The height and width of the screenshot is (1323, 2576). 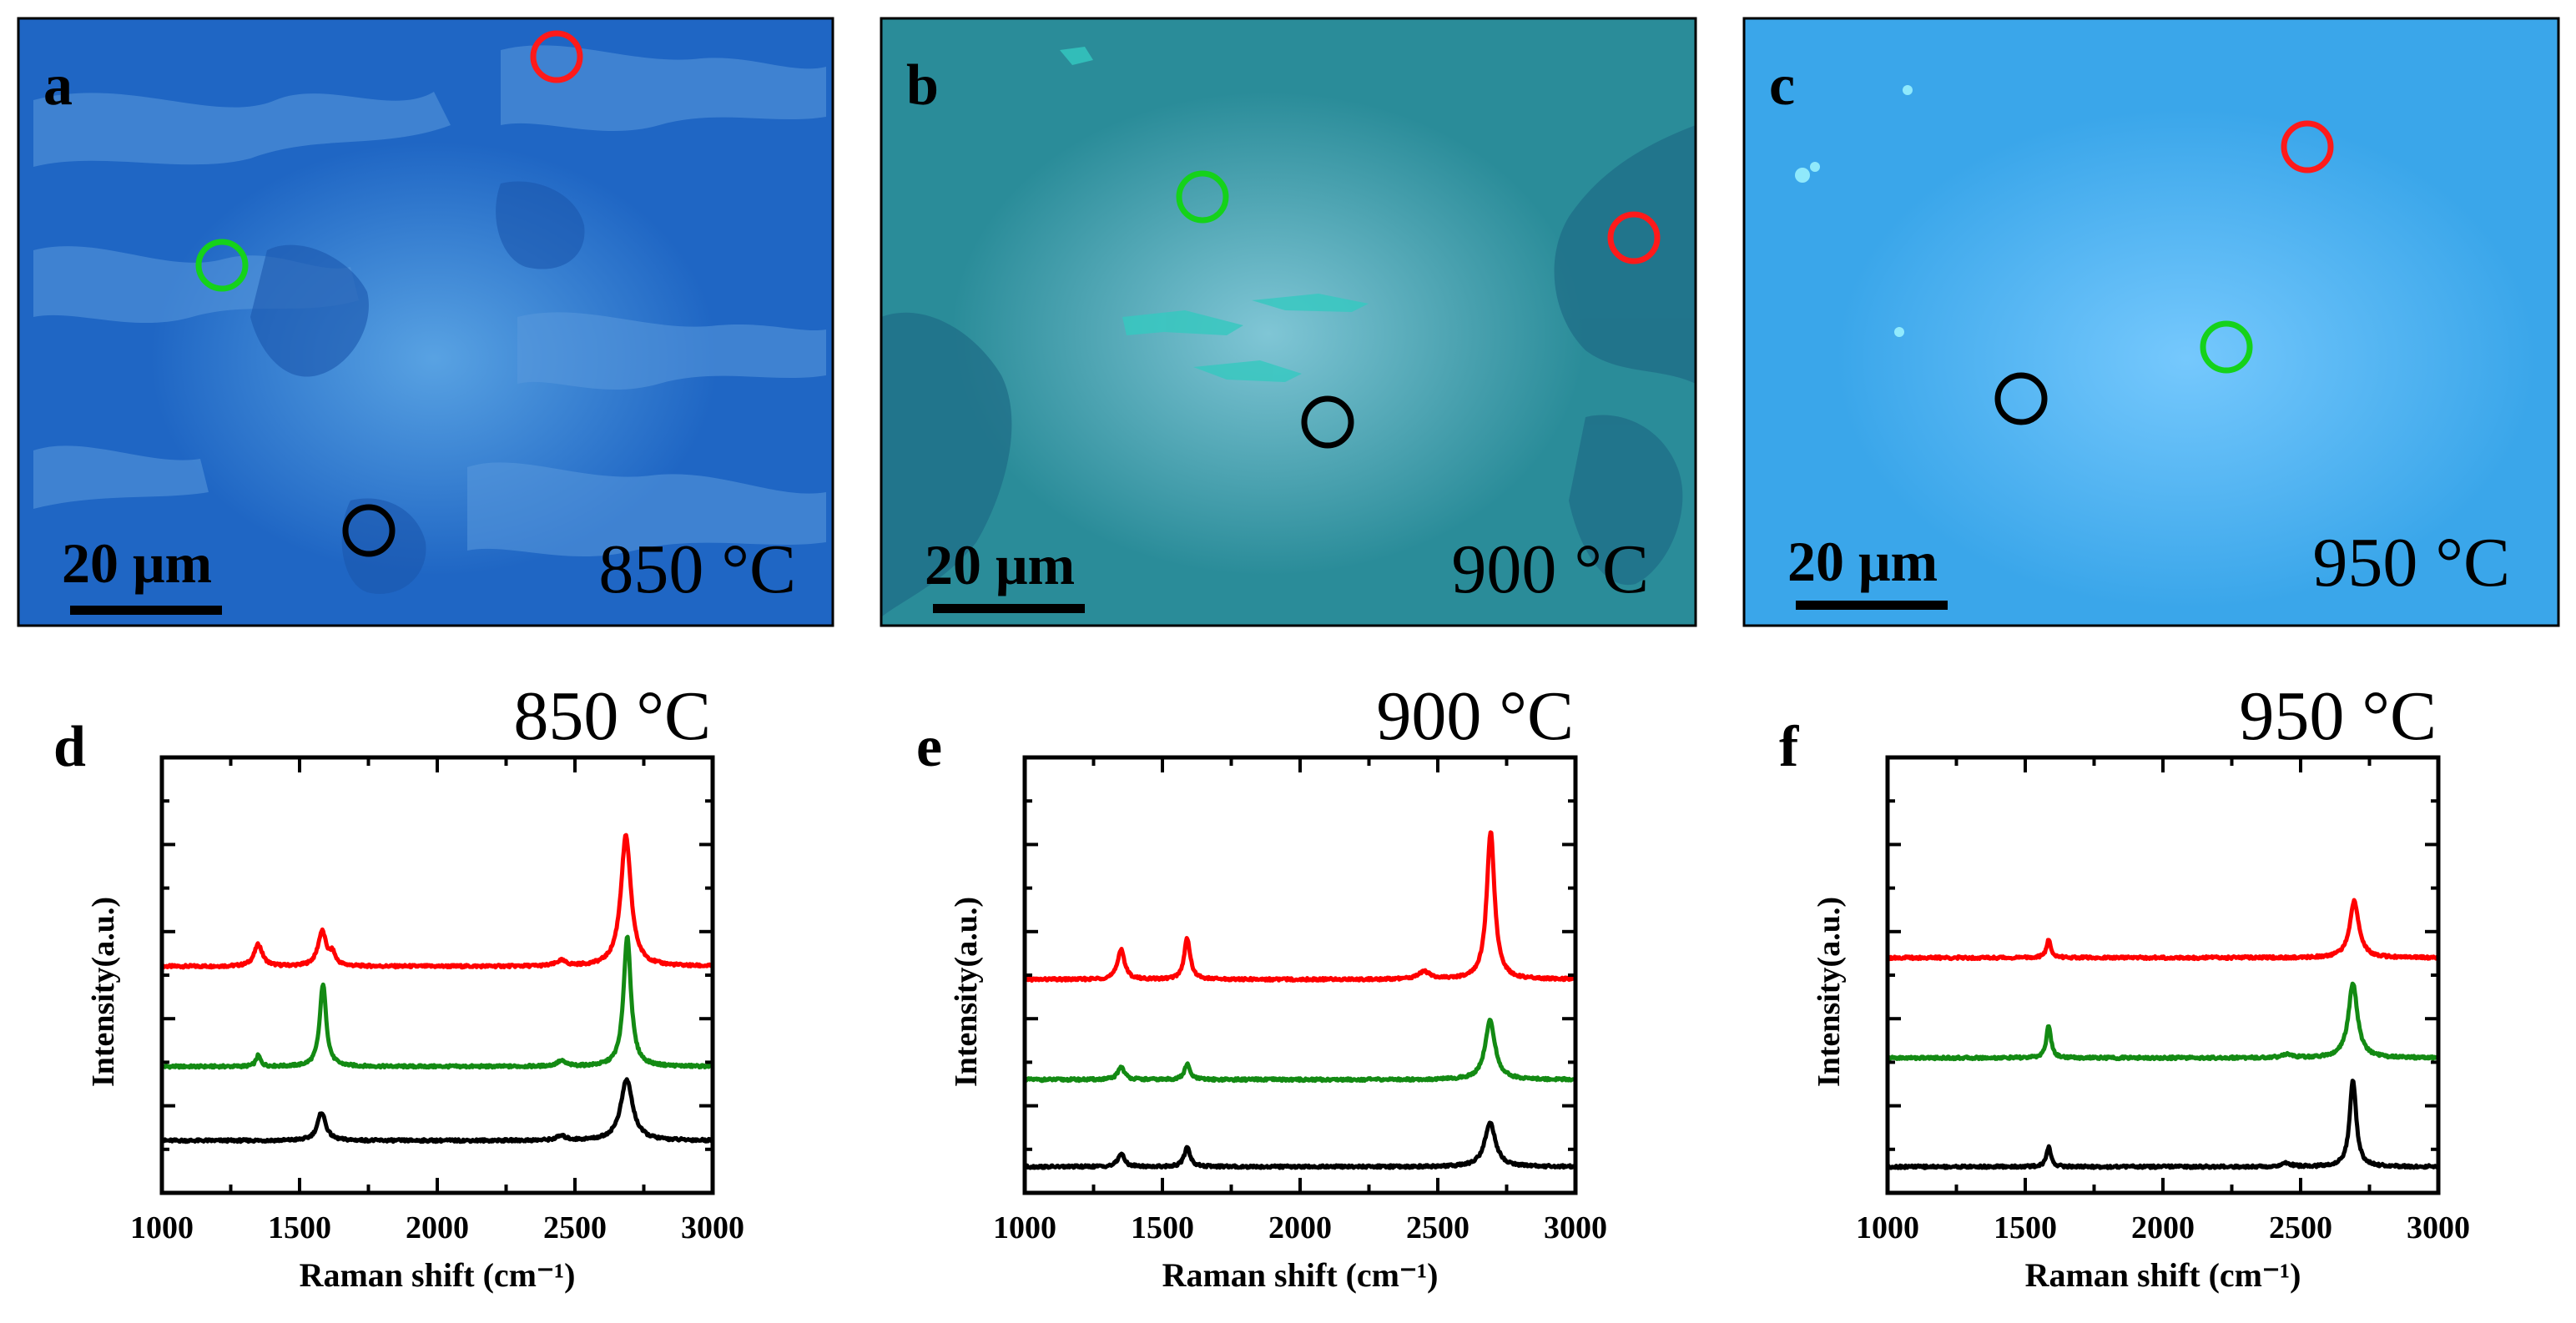 What do you see at coordinates (2163, 1275) in the screenshot?
I see `x-axis-label-f: Raman shift (cm⁻¹)` at bounding box center [2163, 1275].